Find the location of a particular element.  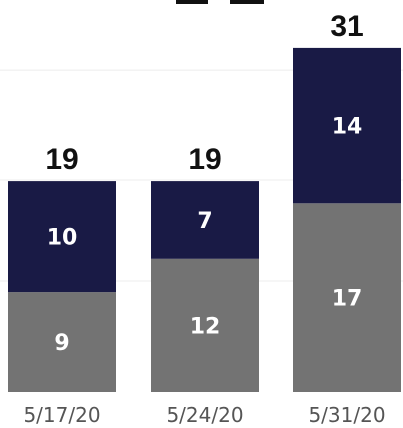

segment-value-label: 7 is located at coordinates (204, 221).